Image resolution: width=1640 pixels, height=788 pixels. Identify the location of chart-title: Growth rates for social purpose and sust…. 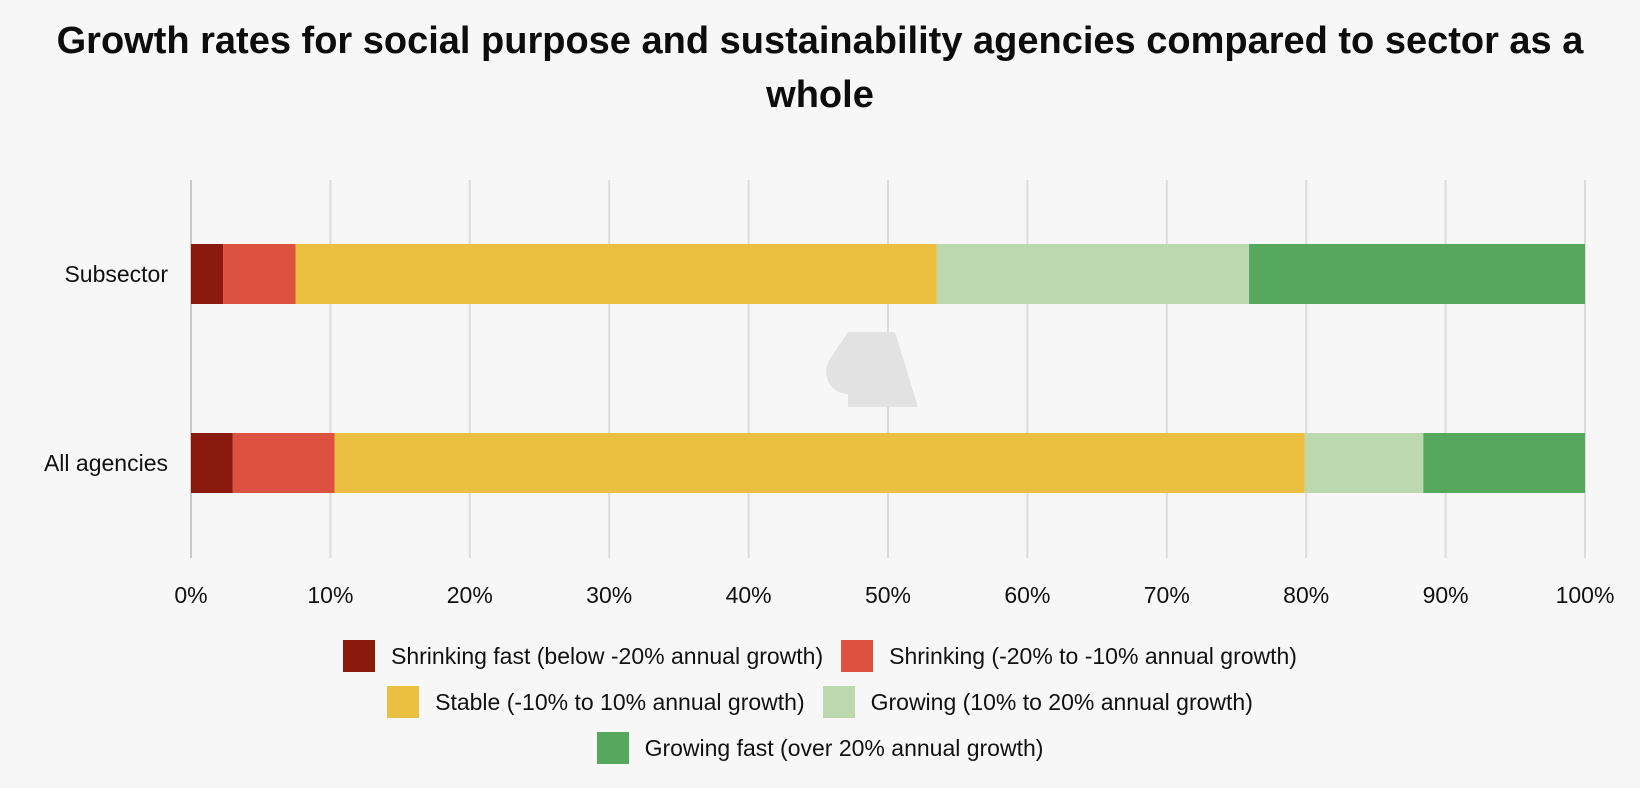
(820, 68).